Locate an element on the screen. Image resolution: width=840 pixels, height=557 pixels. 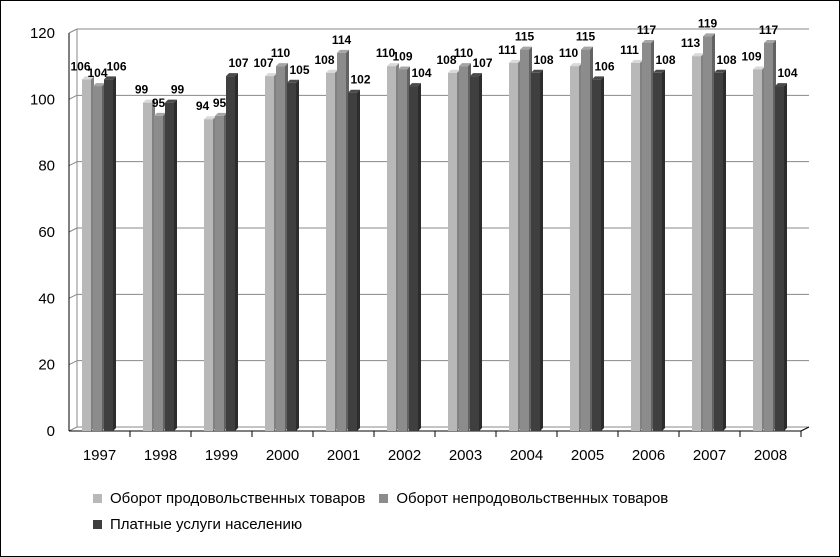
legend-item-food: Оборот продовольственных товаров is located at coordinates (229, 498).